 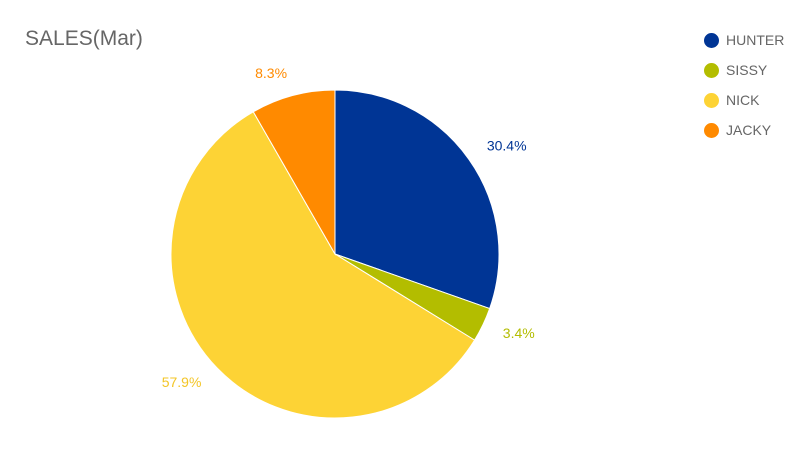 I want to click on chart-title: SALES(Mar), so click(x=84, y=38).